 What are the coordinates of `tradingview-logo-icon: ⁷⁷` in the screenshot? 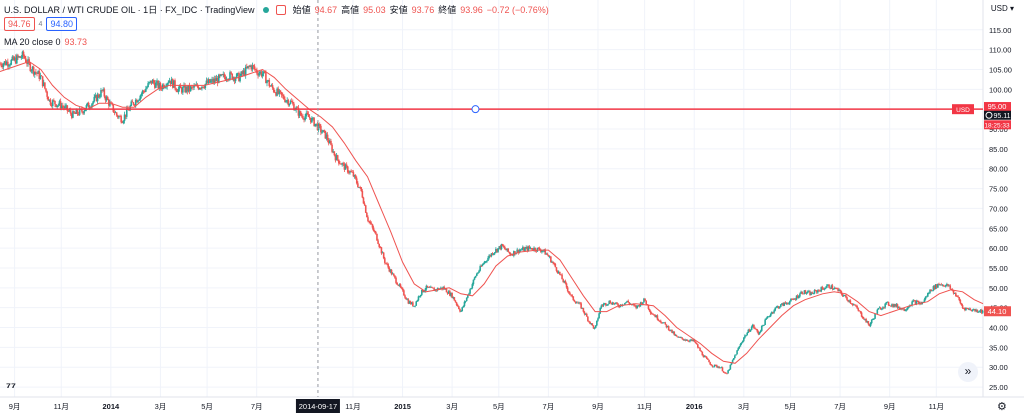 It's located at (11, 387).